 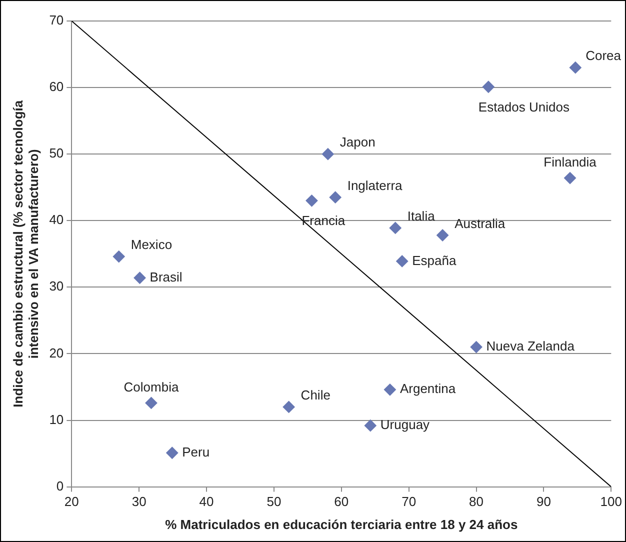 I want to click on annotation: Nueva Zelanda, so click(x=531, y=346).